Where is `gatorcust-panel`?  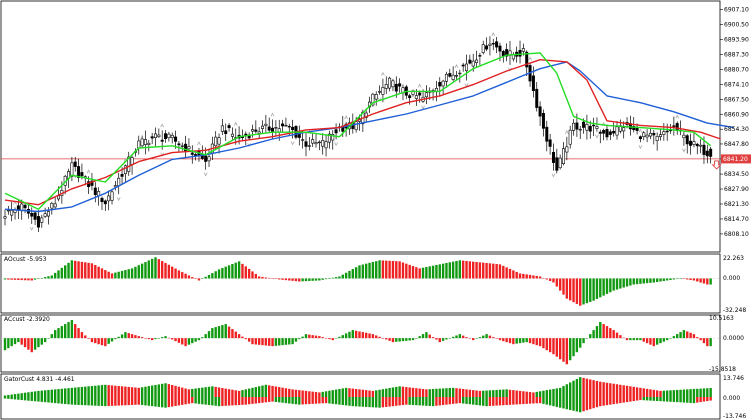 gatorcust-panel is located at coordinates (360, 396).